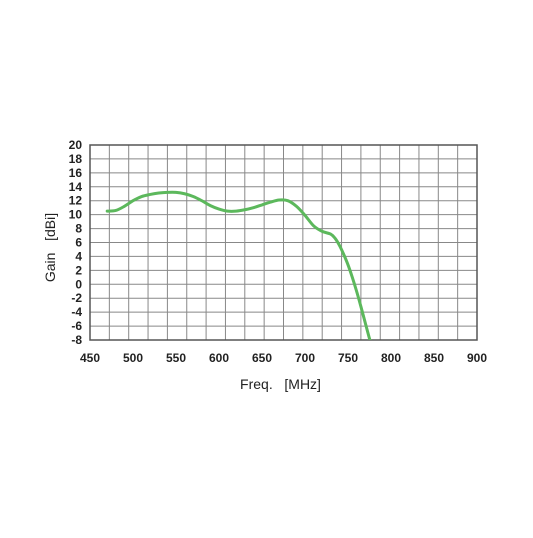 Image resolution: width=533 pixels, height=538 pixels. I want to click on series-layer, so click(238, 265).